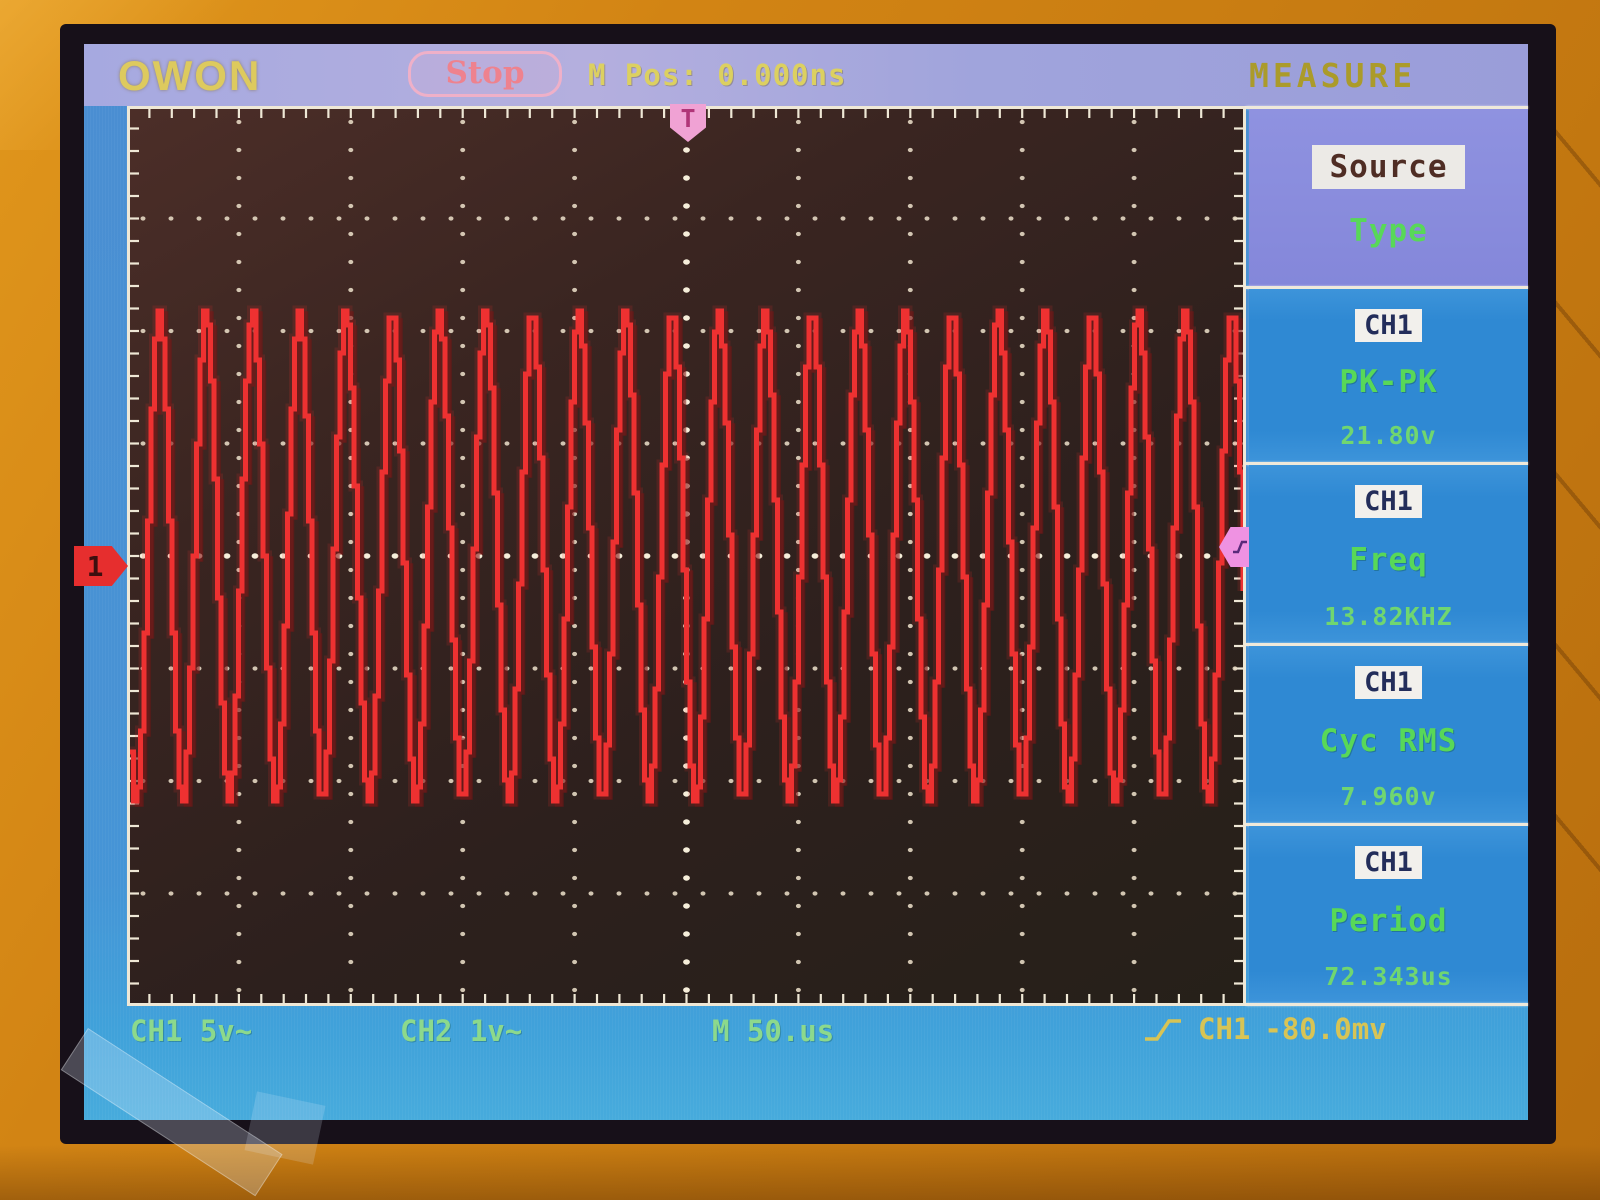  Describe the element at coordinates (190, 75) in the screenshot. I see `brand-logo: OWON` at that location.